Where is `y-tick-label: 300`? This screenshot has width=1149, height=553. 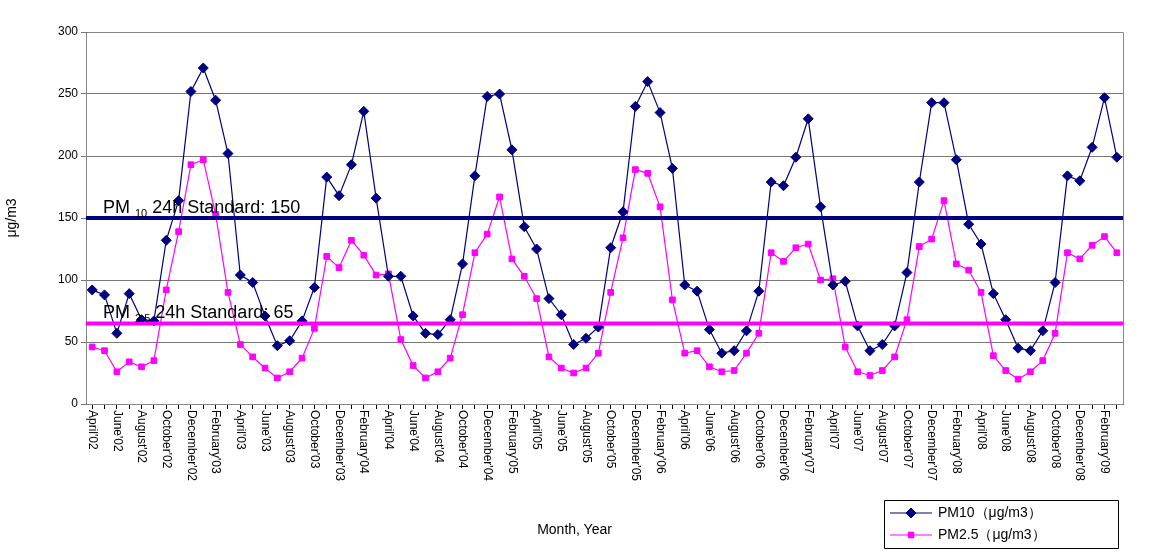
y-tick-label: 300 is located at coordinates (68, 31).